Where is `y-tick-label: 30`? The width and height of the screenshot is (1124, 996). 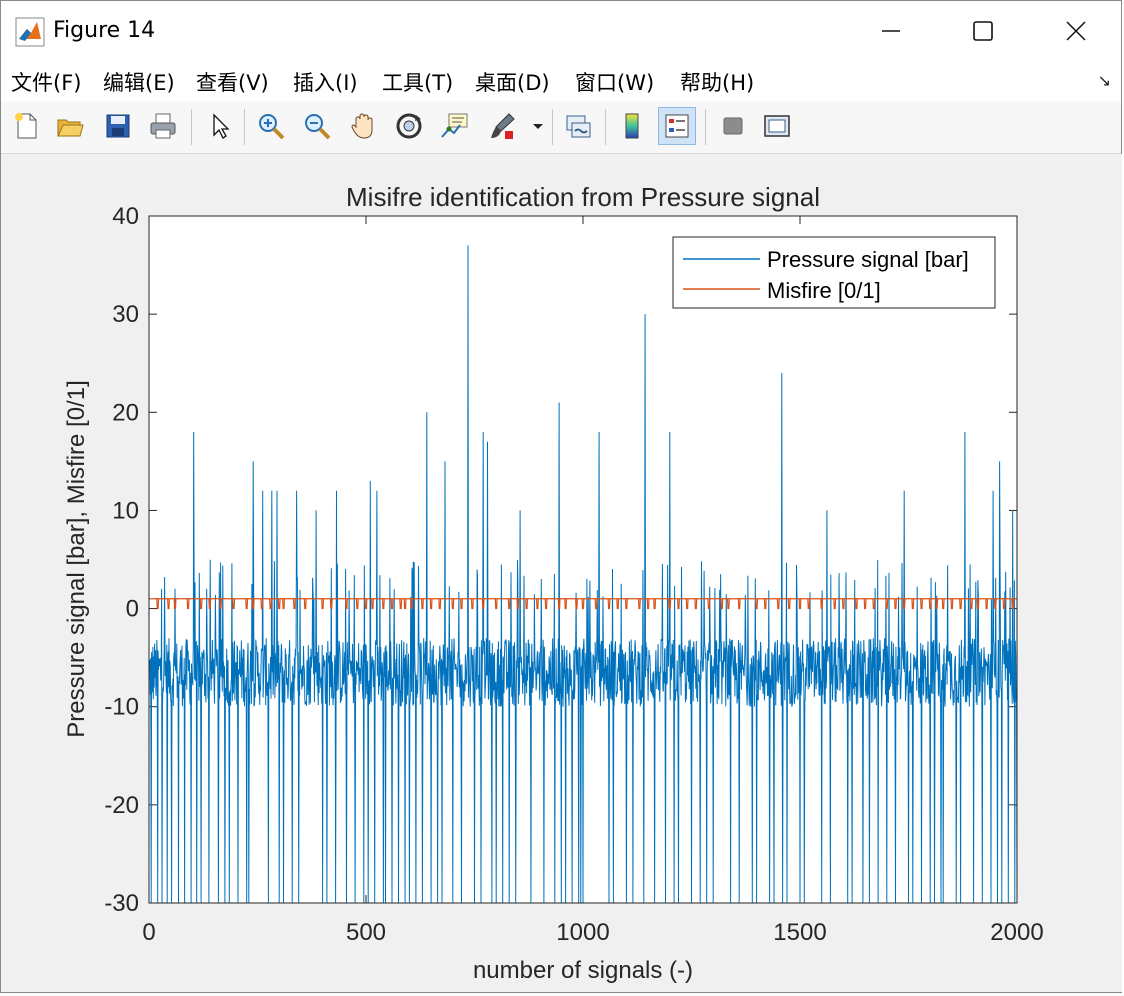
y-tick-label: 30 is located at coordinates (125, 314).